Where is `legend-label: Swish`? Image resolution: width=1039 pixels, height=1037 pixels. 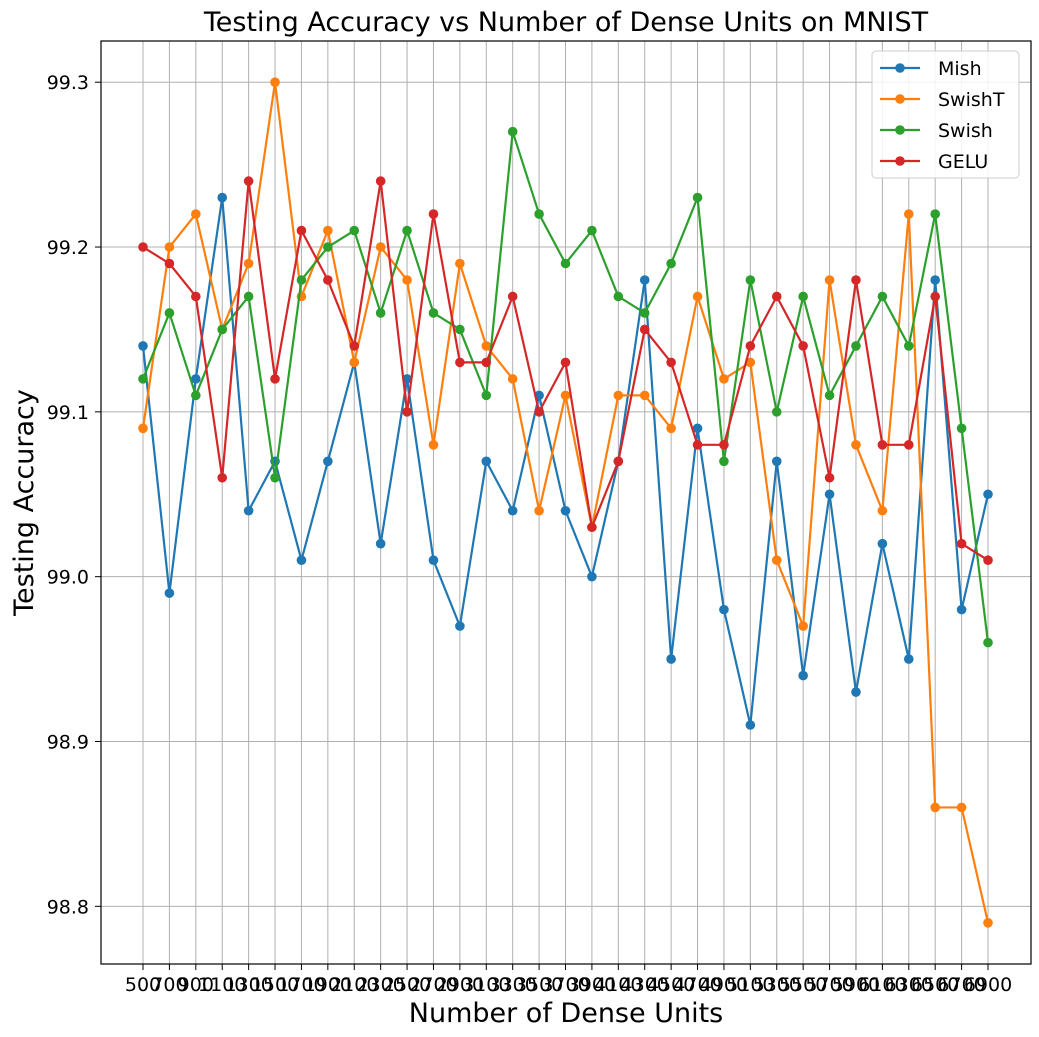 legend-label: Swish is located at coordinates (965, 131).